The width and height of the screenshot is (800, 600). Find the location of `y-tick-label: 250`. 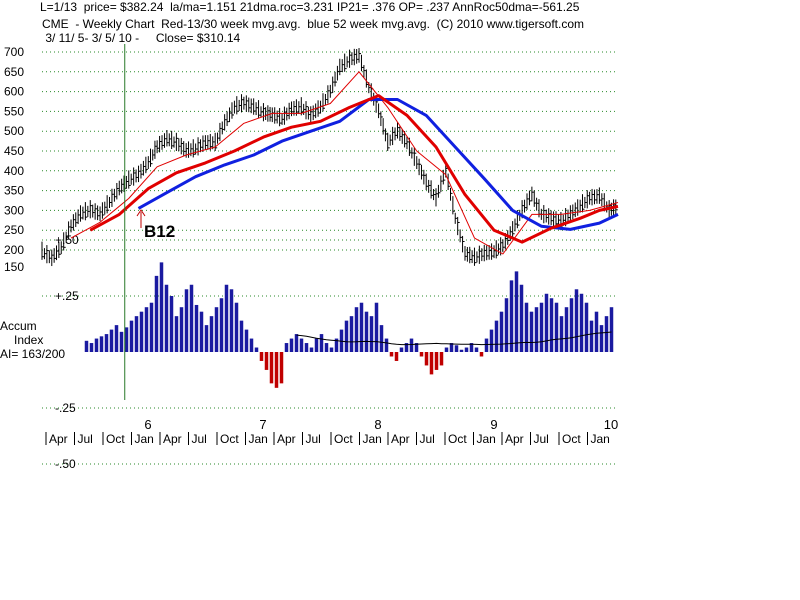

y-tick-label: 250 is located at coordinates (14, 230).